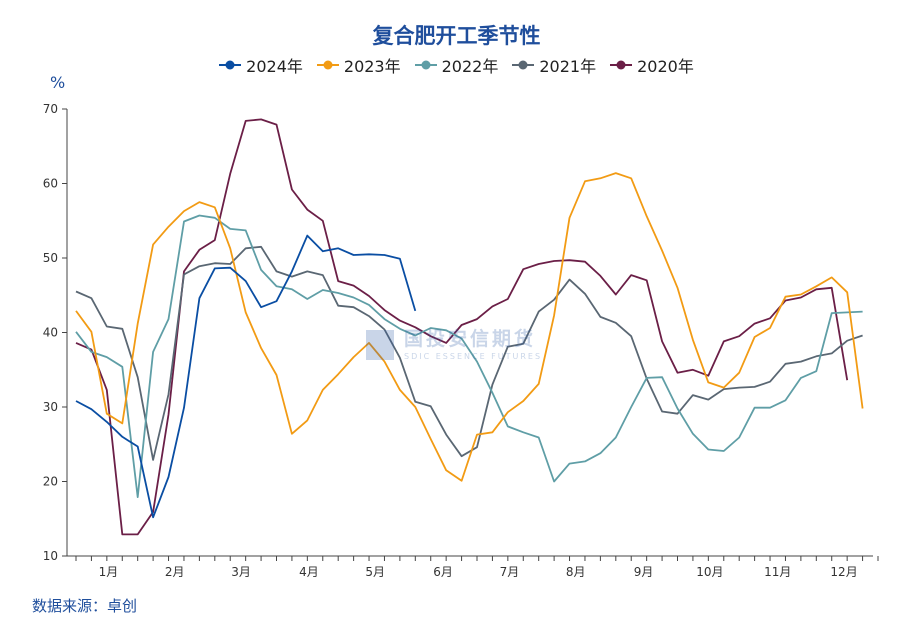 The width and height of the screenshot is (913, 627). I want to click on watermark-logo: 国投安信期货 SDIC ESSENCE FUTURES, so click(454, 344).